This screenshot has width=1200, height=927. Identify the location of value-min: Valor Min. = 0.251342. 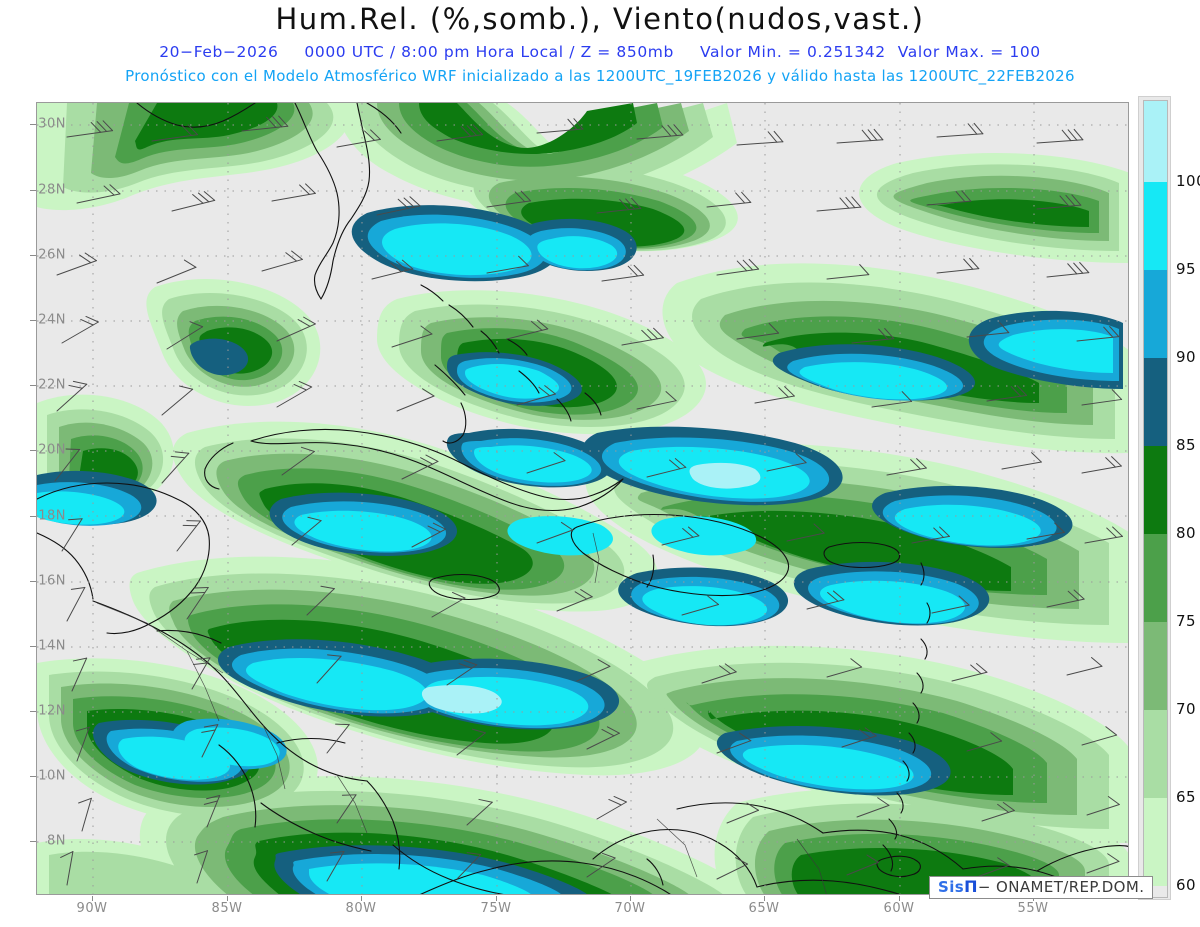
(792, 52).